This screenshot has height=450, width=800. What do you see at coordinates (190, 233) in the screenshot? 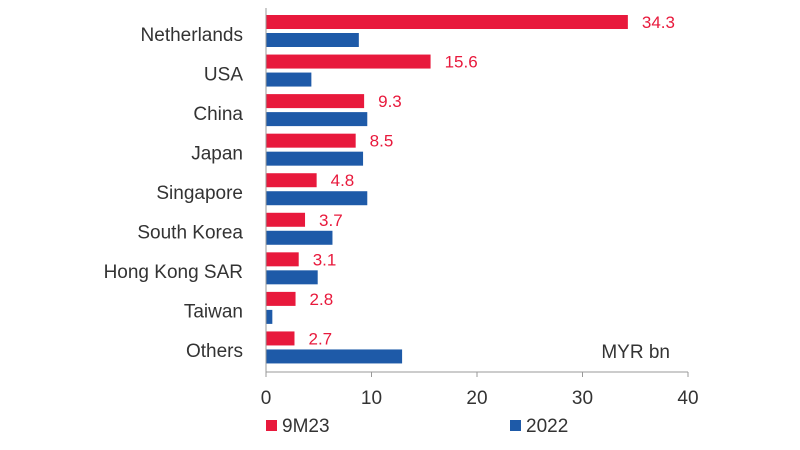
I see `category-label: South Korea` at bounding box center [190, 233].